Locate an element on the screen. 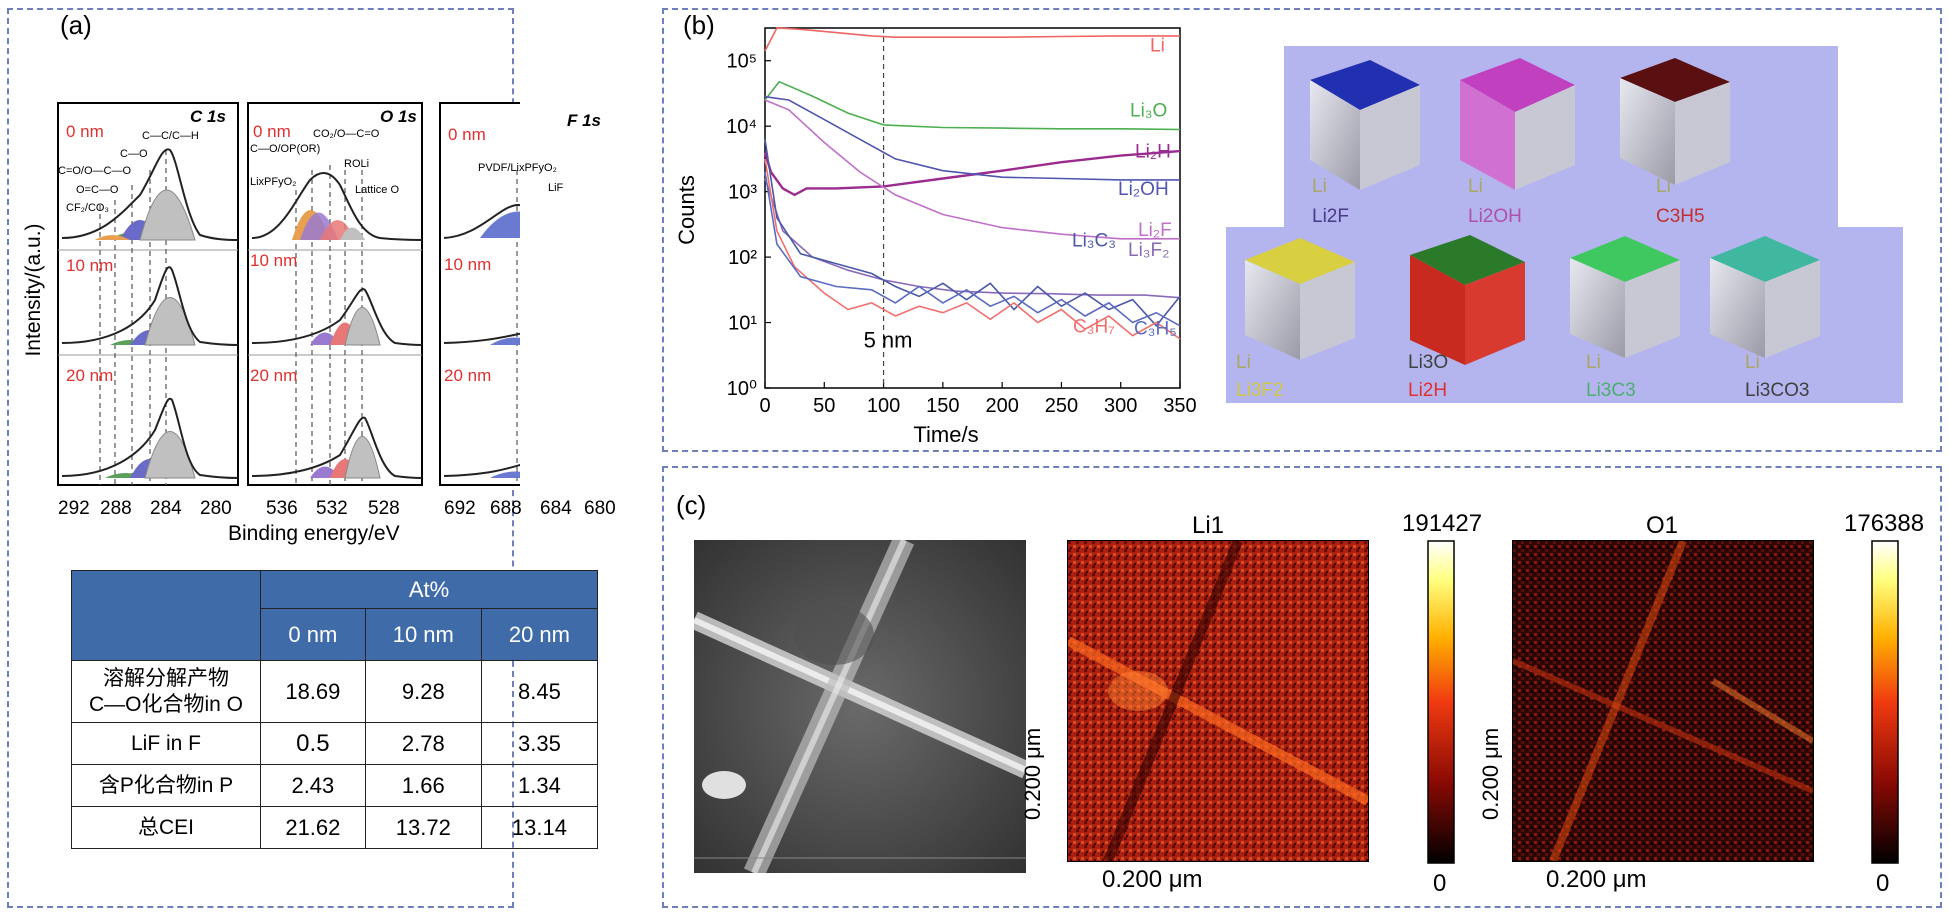  y-tick-label: 10⁰ is located at coordinates (742, 389).